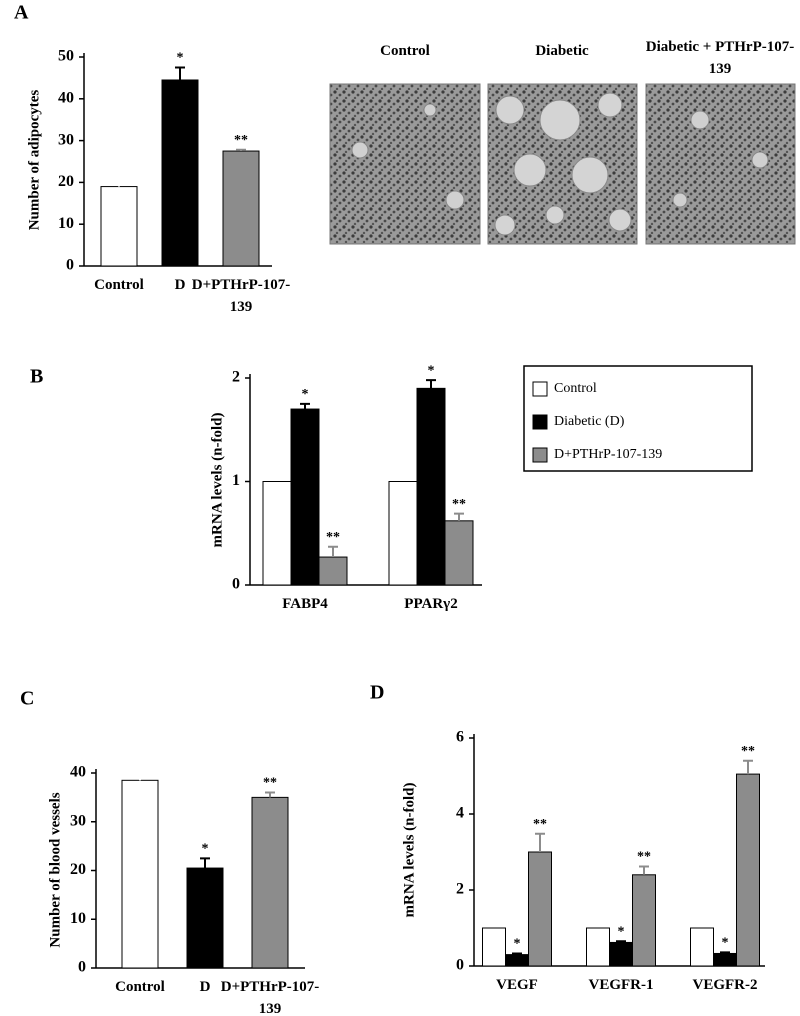  What do you see at coordinates (21, 13) in the screenshot?
I see `panel-label: A` at bounding box center [21, 13].